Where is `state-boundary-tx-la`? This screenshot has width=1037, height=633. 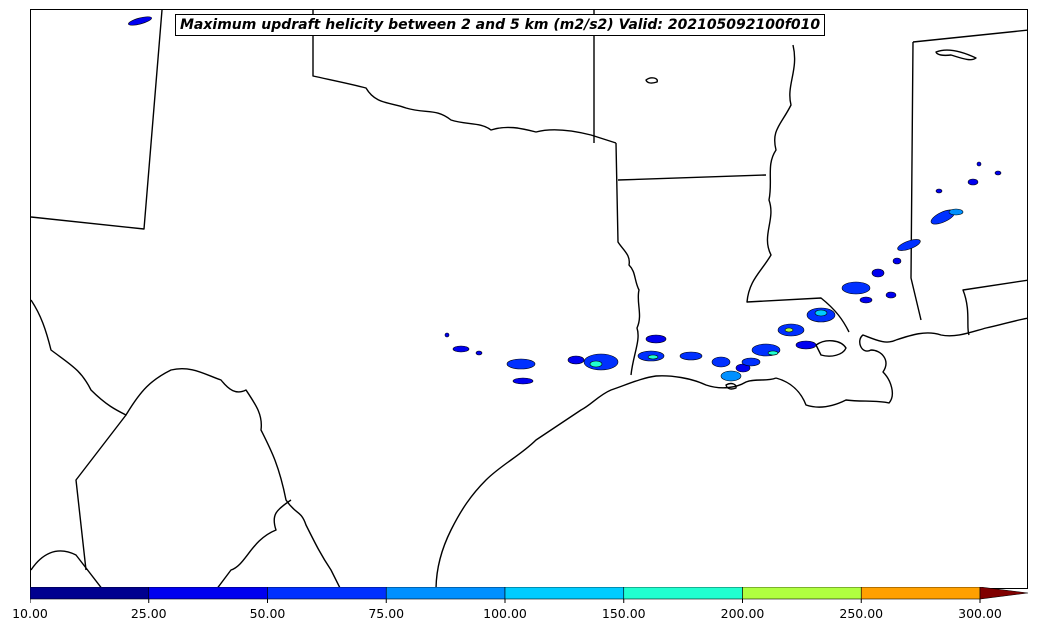
state-boundary-tx-la is located at coordinates (628, 259).